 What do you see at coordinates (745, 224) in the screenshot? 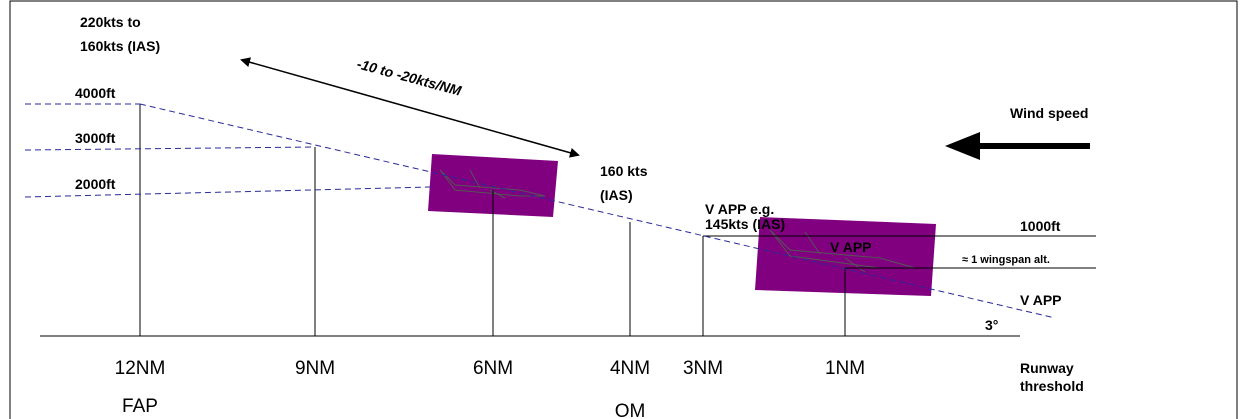
I see `speed-label: 145kts (IAS)` at bounding box center [745, 224].